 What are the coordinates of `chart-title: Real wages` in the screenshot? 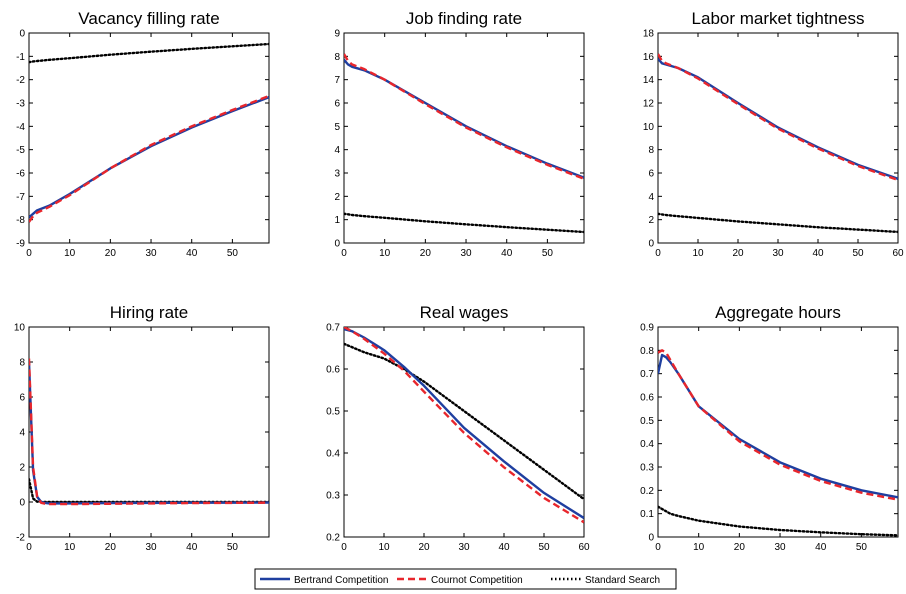 It's located at (464, 312).